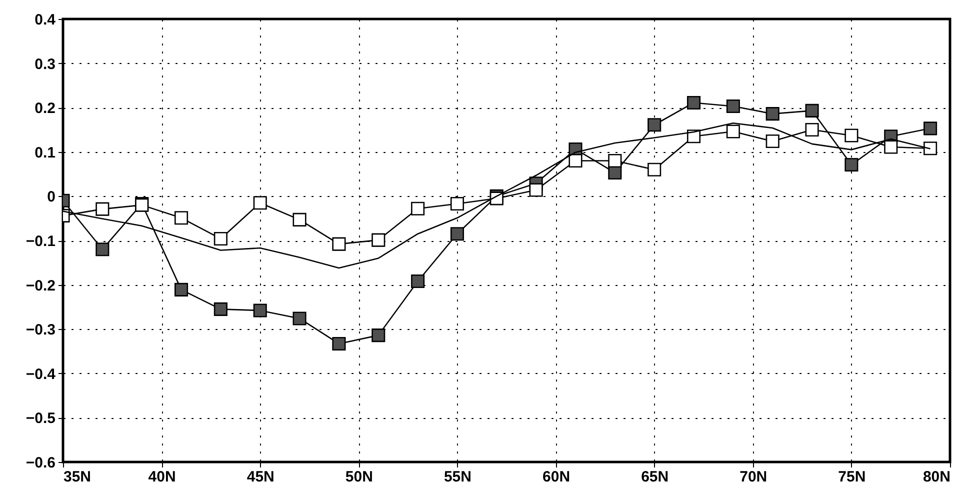  Describe the element at coordinates (45, 153) in the screenshot. I see `y-tick-label: 0.1` at that location.